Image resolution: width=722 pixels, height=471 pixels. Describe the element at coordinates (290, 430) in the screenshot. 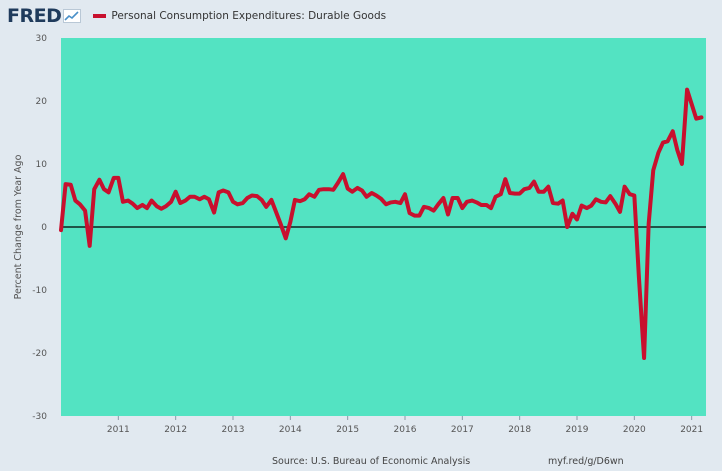

I see `x-tick-label: 2014` at that location.